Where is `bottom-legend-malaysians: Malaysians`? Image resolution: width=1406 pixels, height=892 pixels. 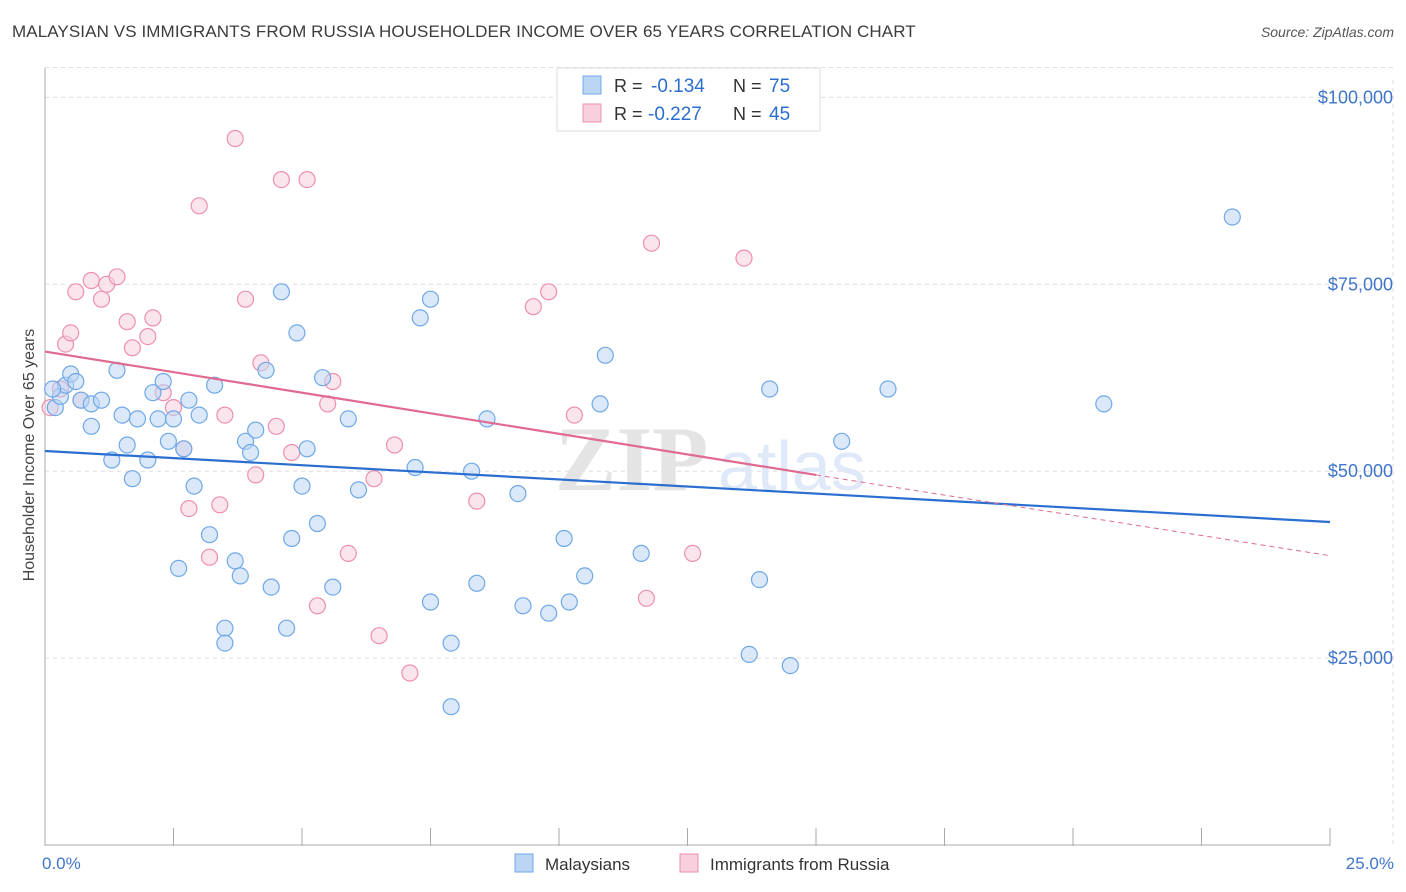
bottom-legend-malaysians: Malaysians is located at coordinates (587, 864).